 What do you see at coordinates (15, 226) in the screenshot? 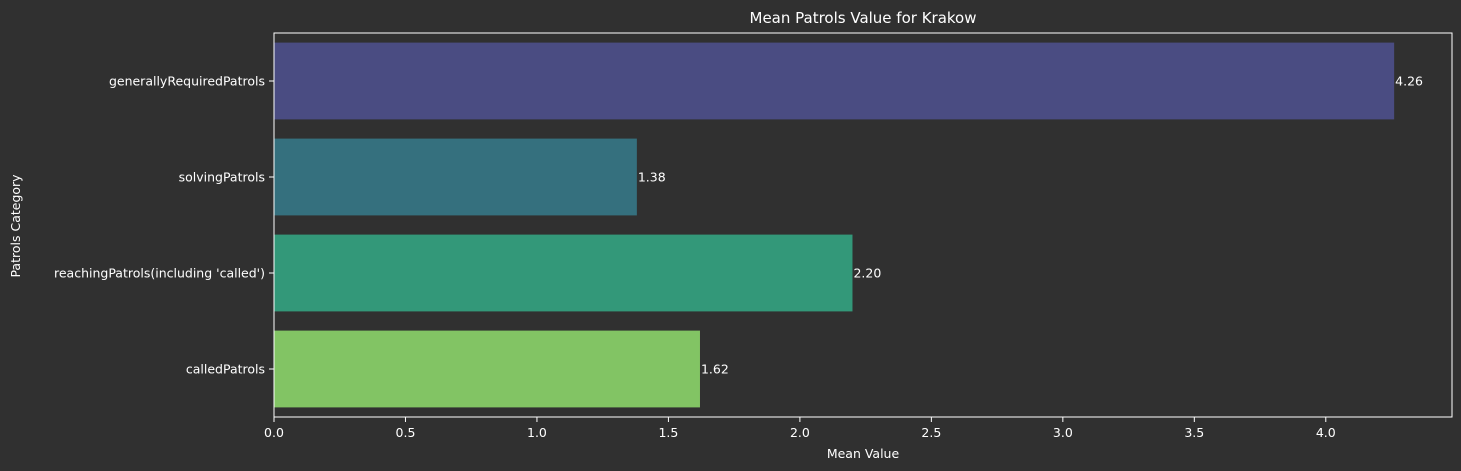
I see `y-axis-label: Patrols Category` at bounding box center [15, 226].